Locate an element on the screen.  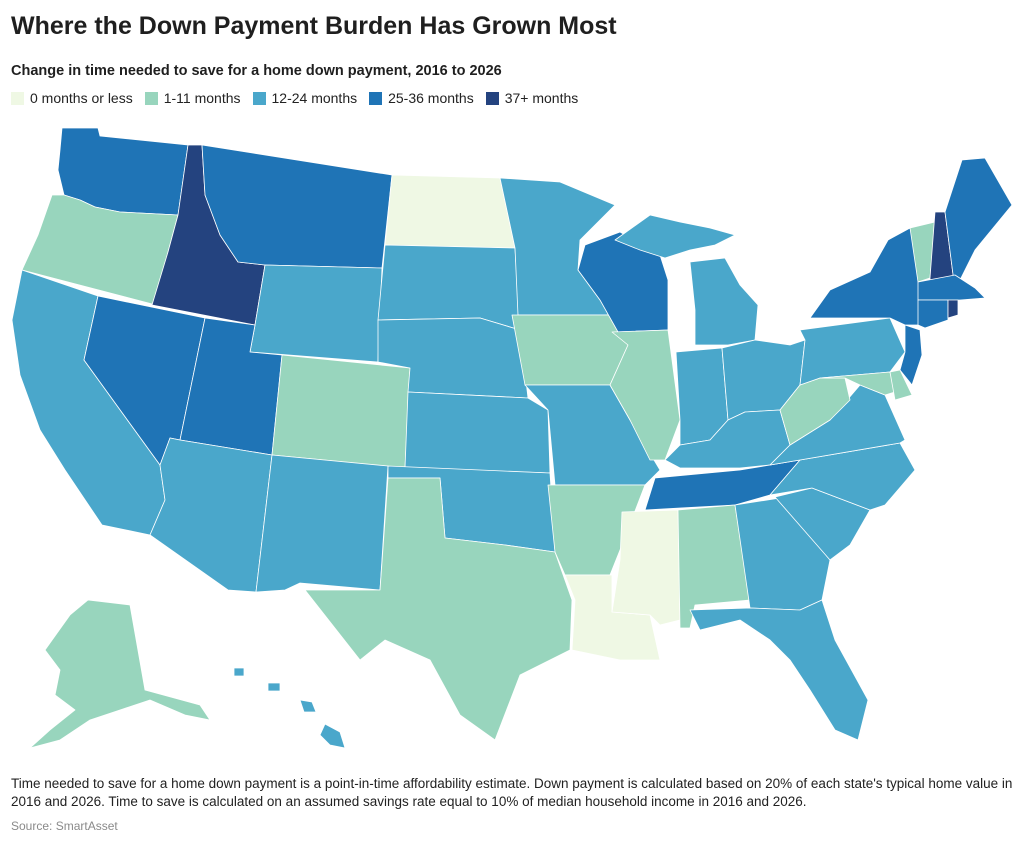
legend-label: 0 months or less is located at coordinates (81, 98).